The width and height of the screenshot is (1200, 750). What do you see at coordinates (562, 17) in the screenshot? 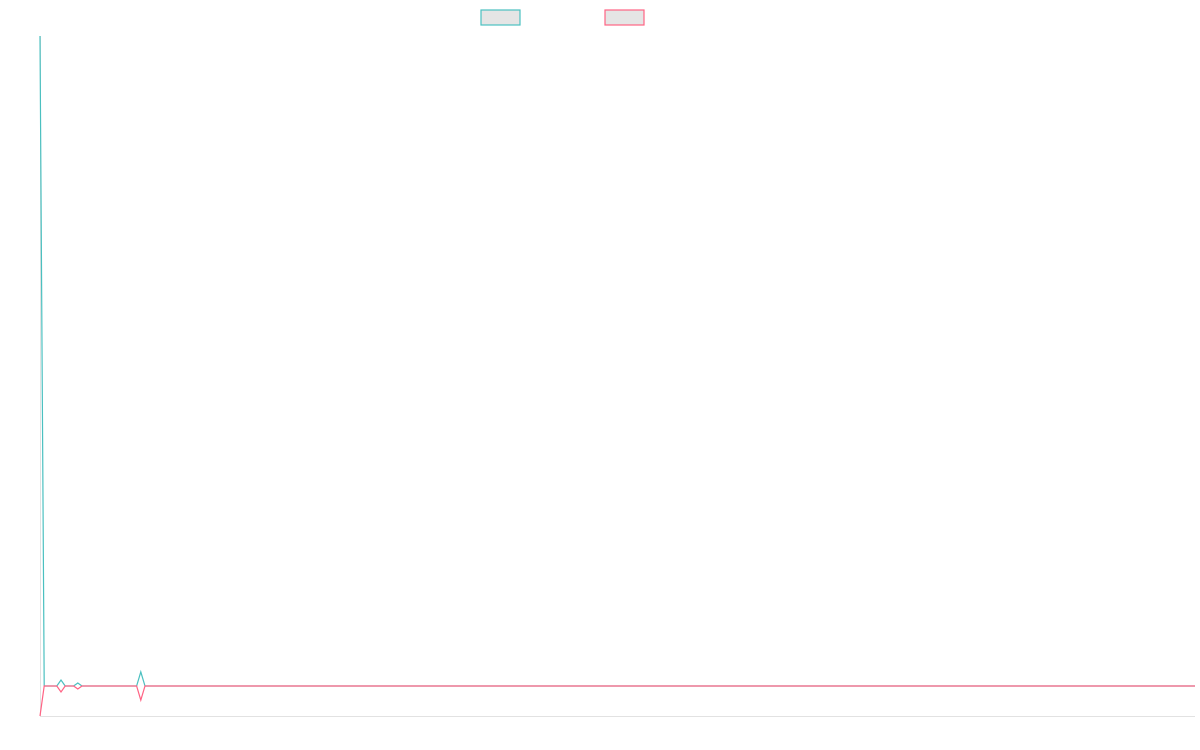
I see `legend` at bounding box center [562, 17].